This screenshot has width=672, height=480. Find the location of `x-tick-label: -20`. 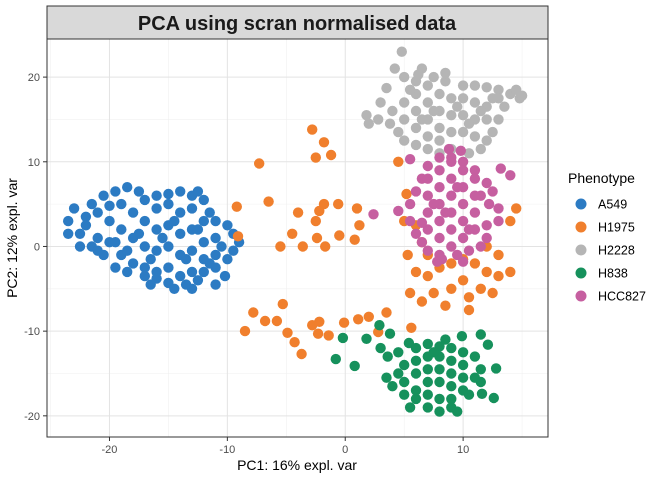

x-tick-label: -20 is located at coordinates (110, 450).